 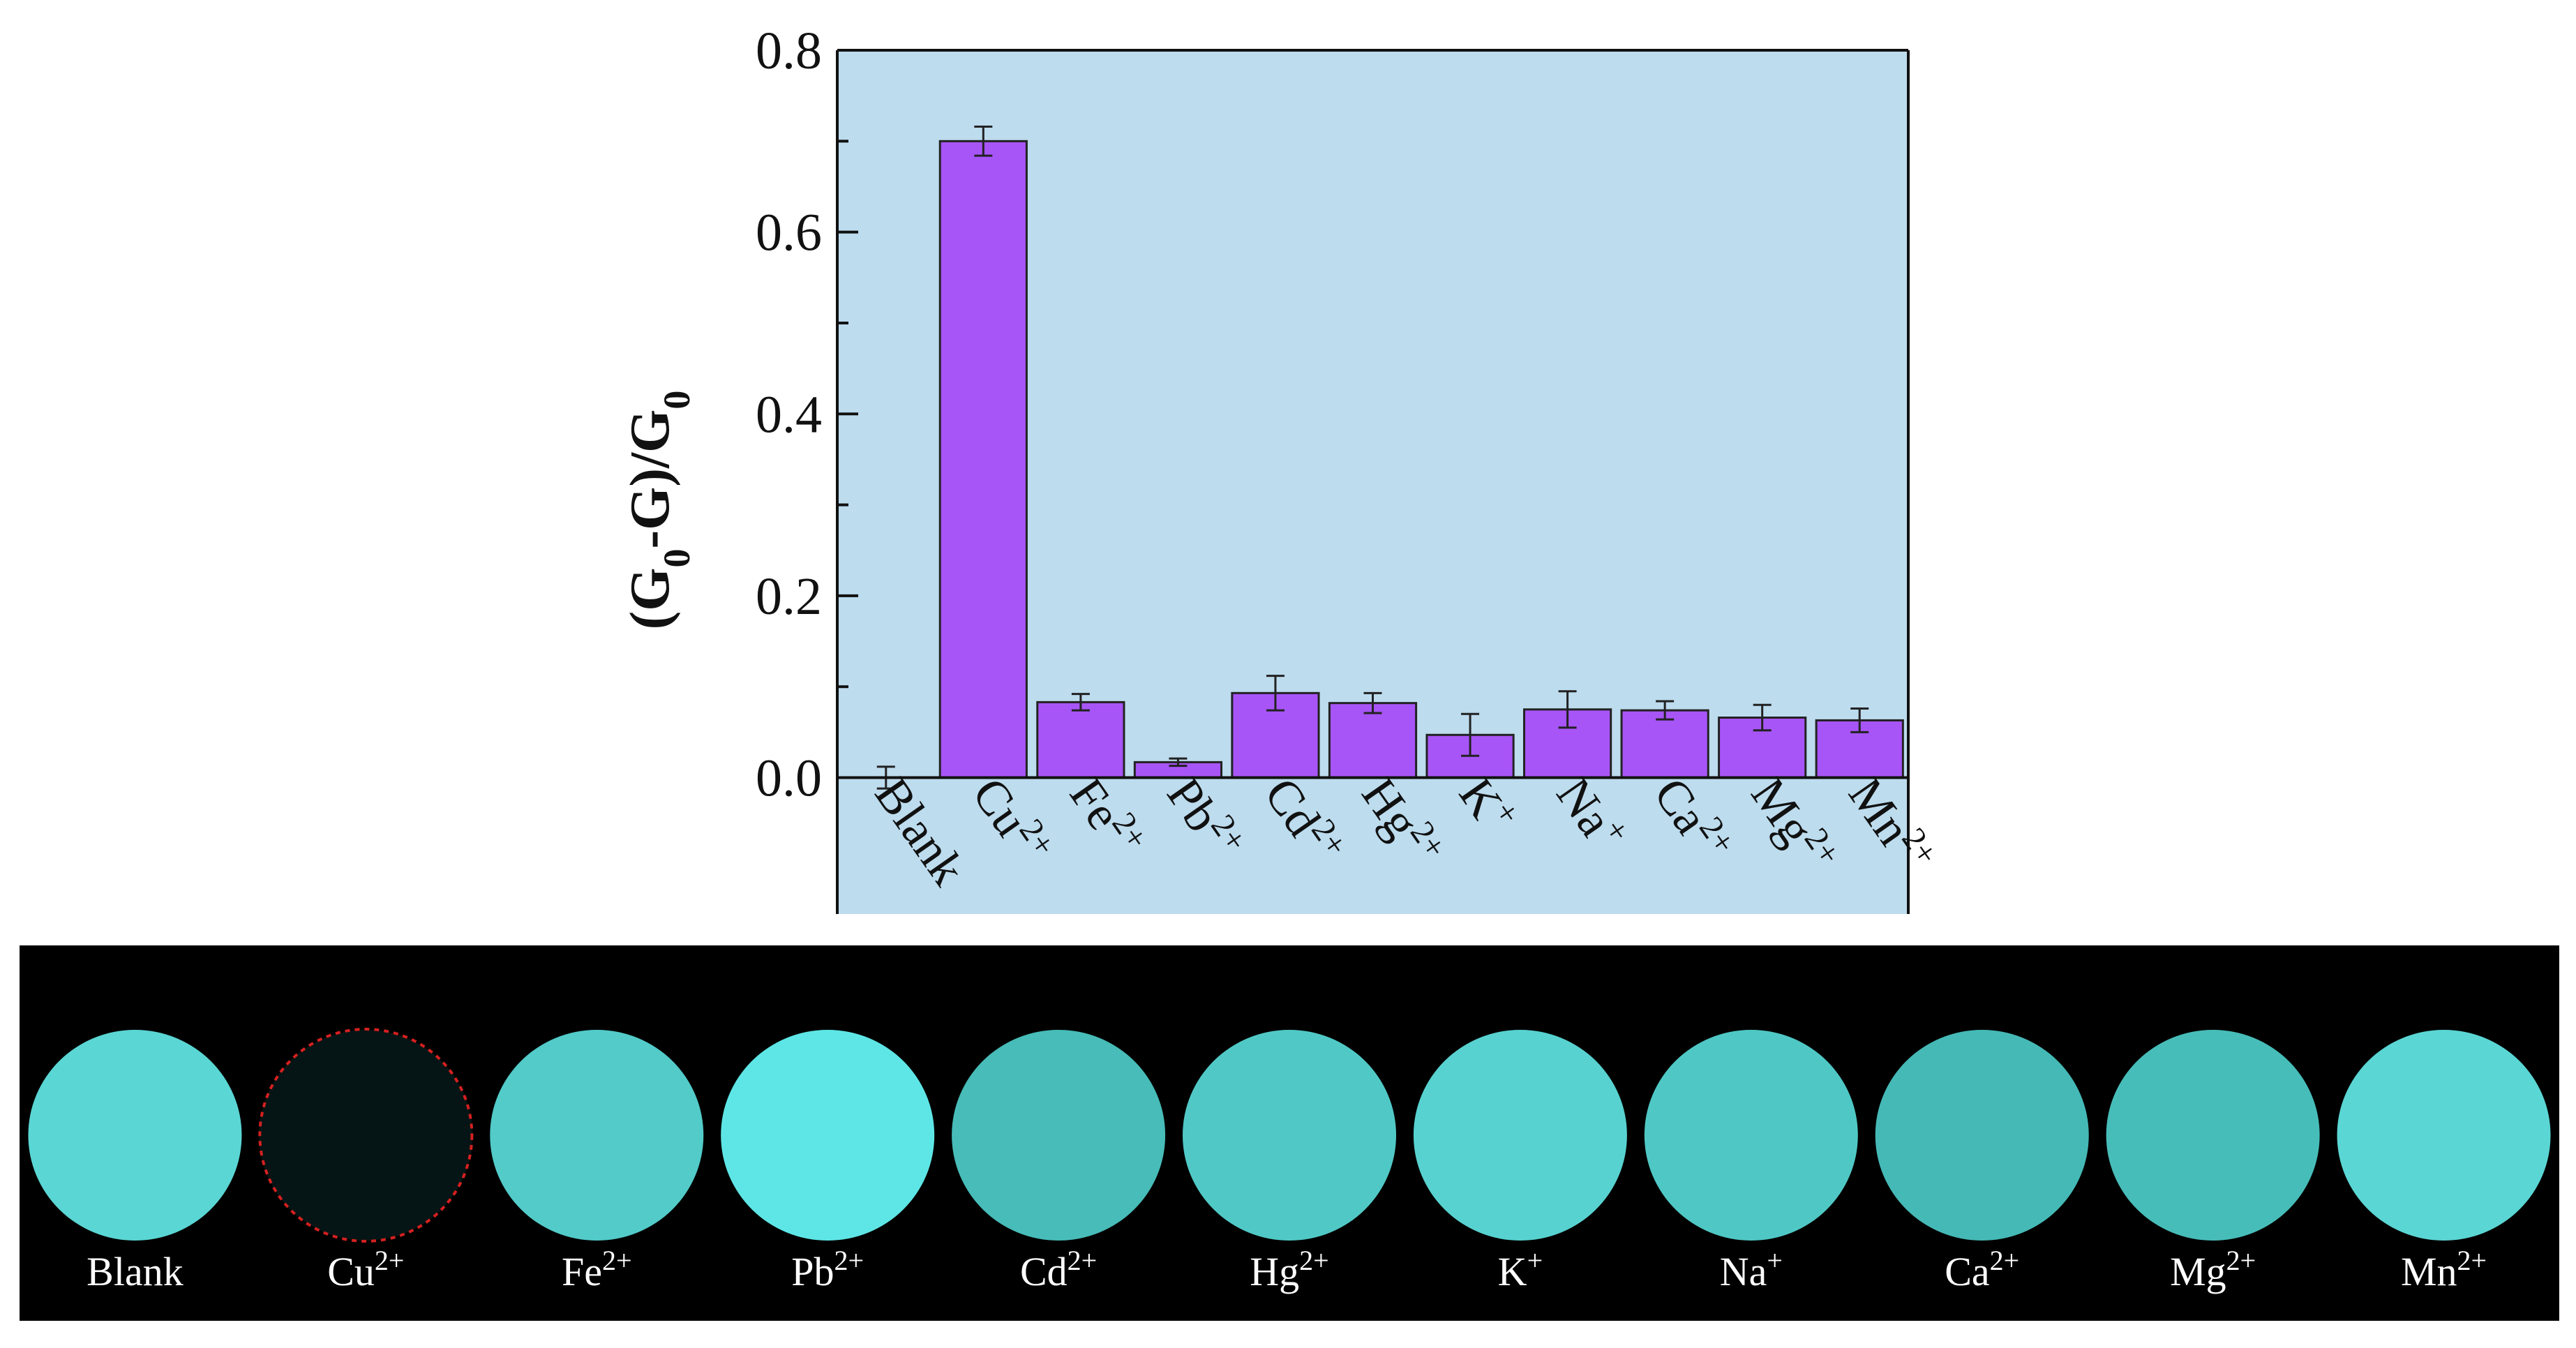 What do you see at coordinates (789, 51) in the screenshot?
I see `y-tick-label: 0.8` at bounding box center [789, 51].